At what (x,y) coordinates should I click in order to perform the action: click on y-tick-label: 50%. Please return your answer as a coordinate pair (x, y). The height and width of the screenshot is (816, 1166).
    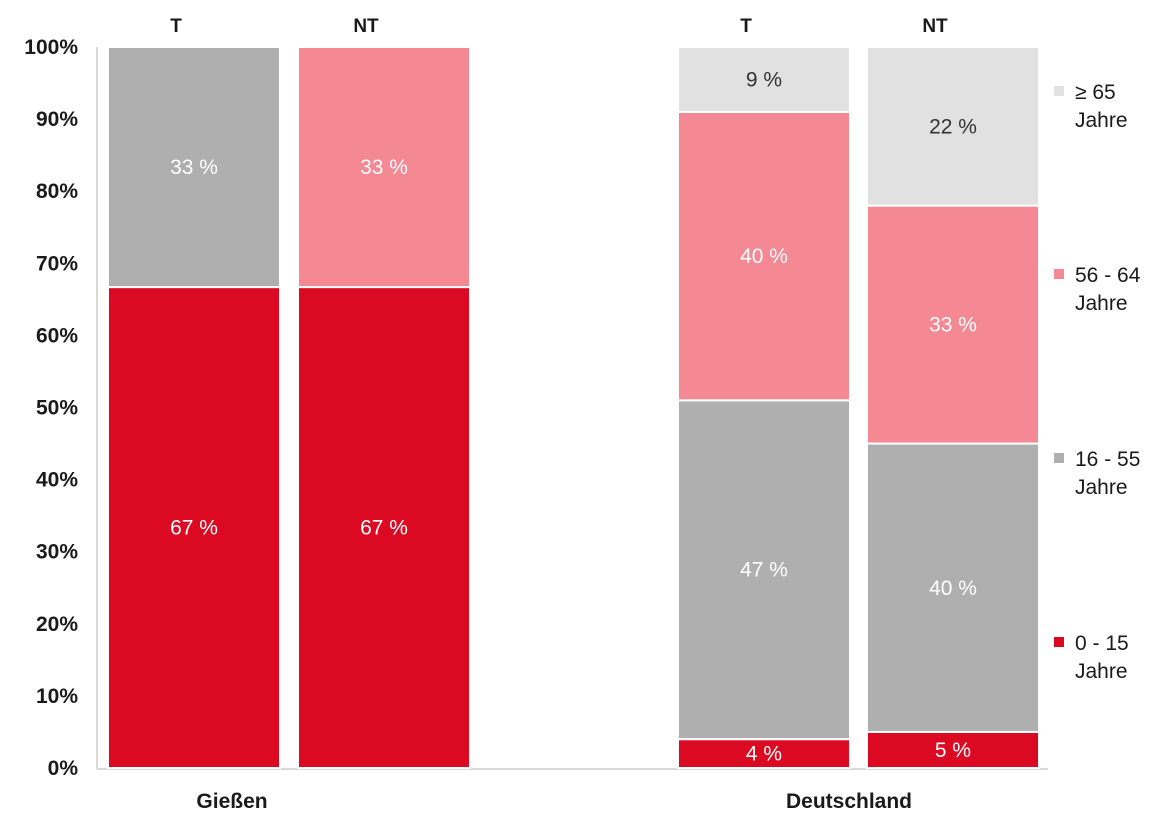
    Looking at the image, I should click on (57, 408).